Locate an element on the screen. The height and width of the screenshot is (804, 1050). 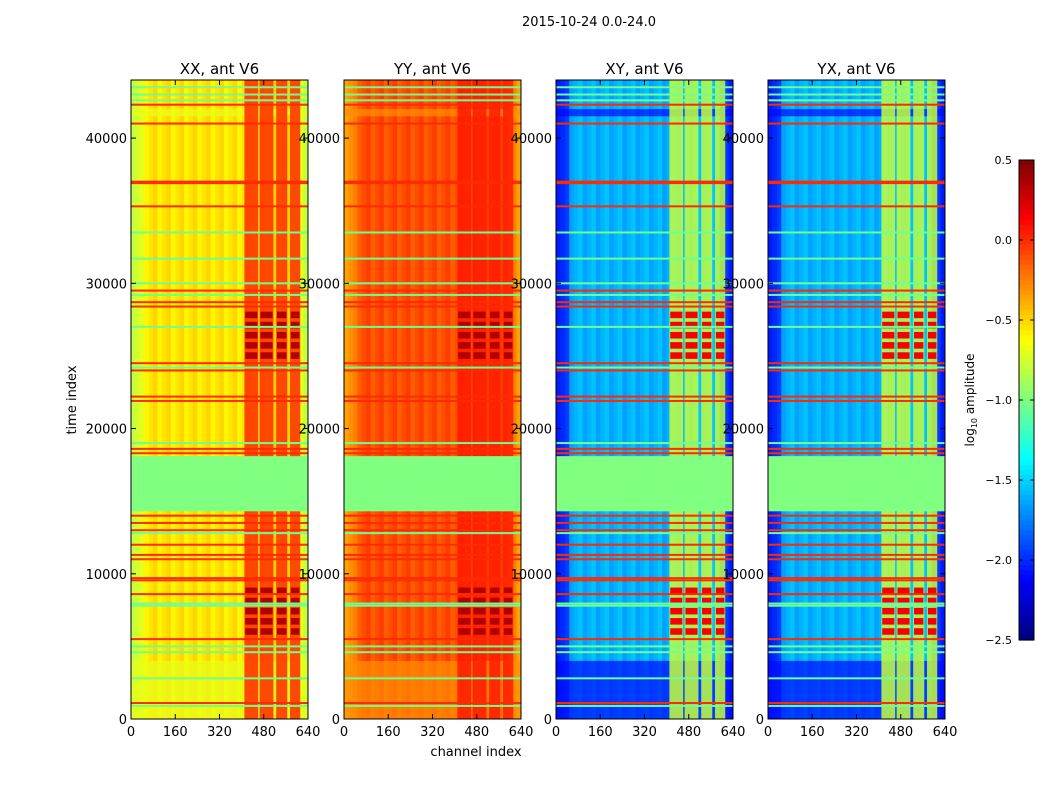
y-tick-label: 40000 is located at coordinates (319, 139).